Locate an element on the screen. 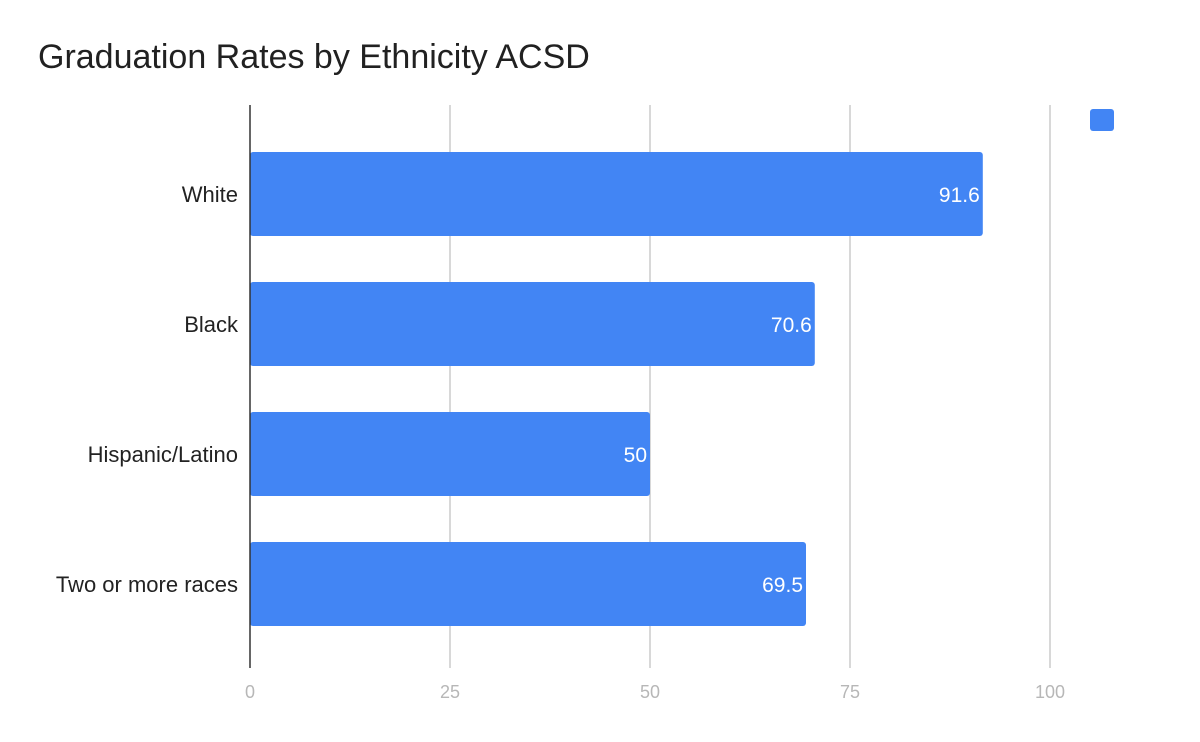 The width and height of the screenshot is (1200, 742). data-label: 69.5 is located at coordinates (782, 585).